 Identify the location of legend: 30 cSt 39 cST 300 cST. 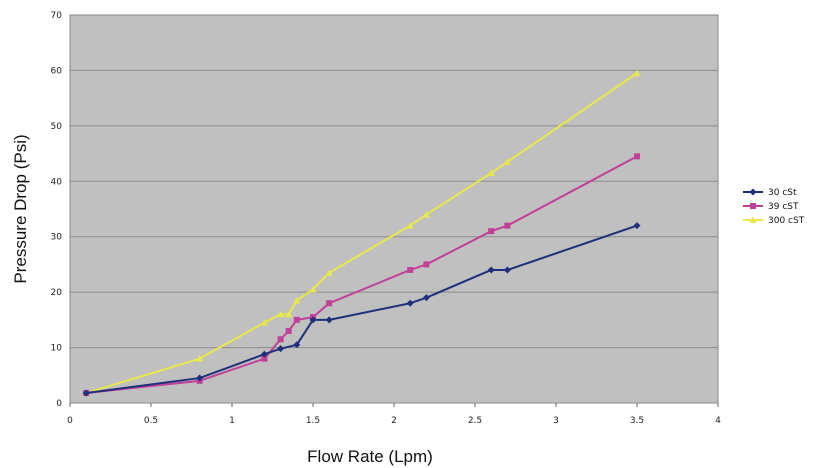
(774, 207).